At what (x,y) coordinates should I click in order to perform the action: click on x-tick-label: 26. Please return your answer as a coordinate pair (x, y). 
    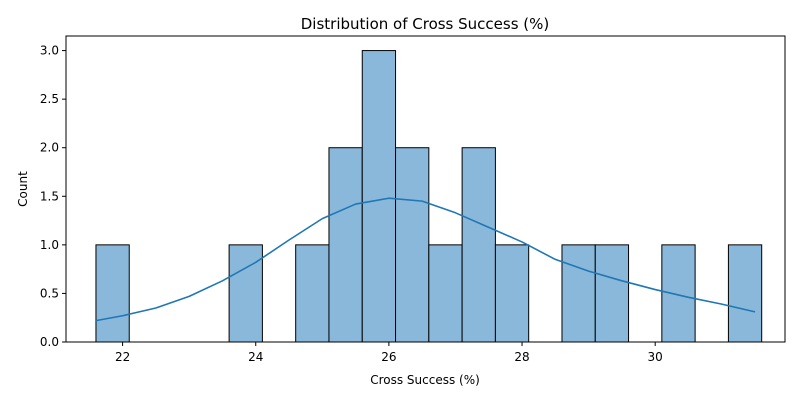
    Looking at the image, I should click on (388, 357).